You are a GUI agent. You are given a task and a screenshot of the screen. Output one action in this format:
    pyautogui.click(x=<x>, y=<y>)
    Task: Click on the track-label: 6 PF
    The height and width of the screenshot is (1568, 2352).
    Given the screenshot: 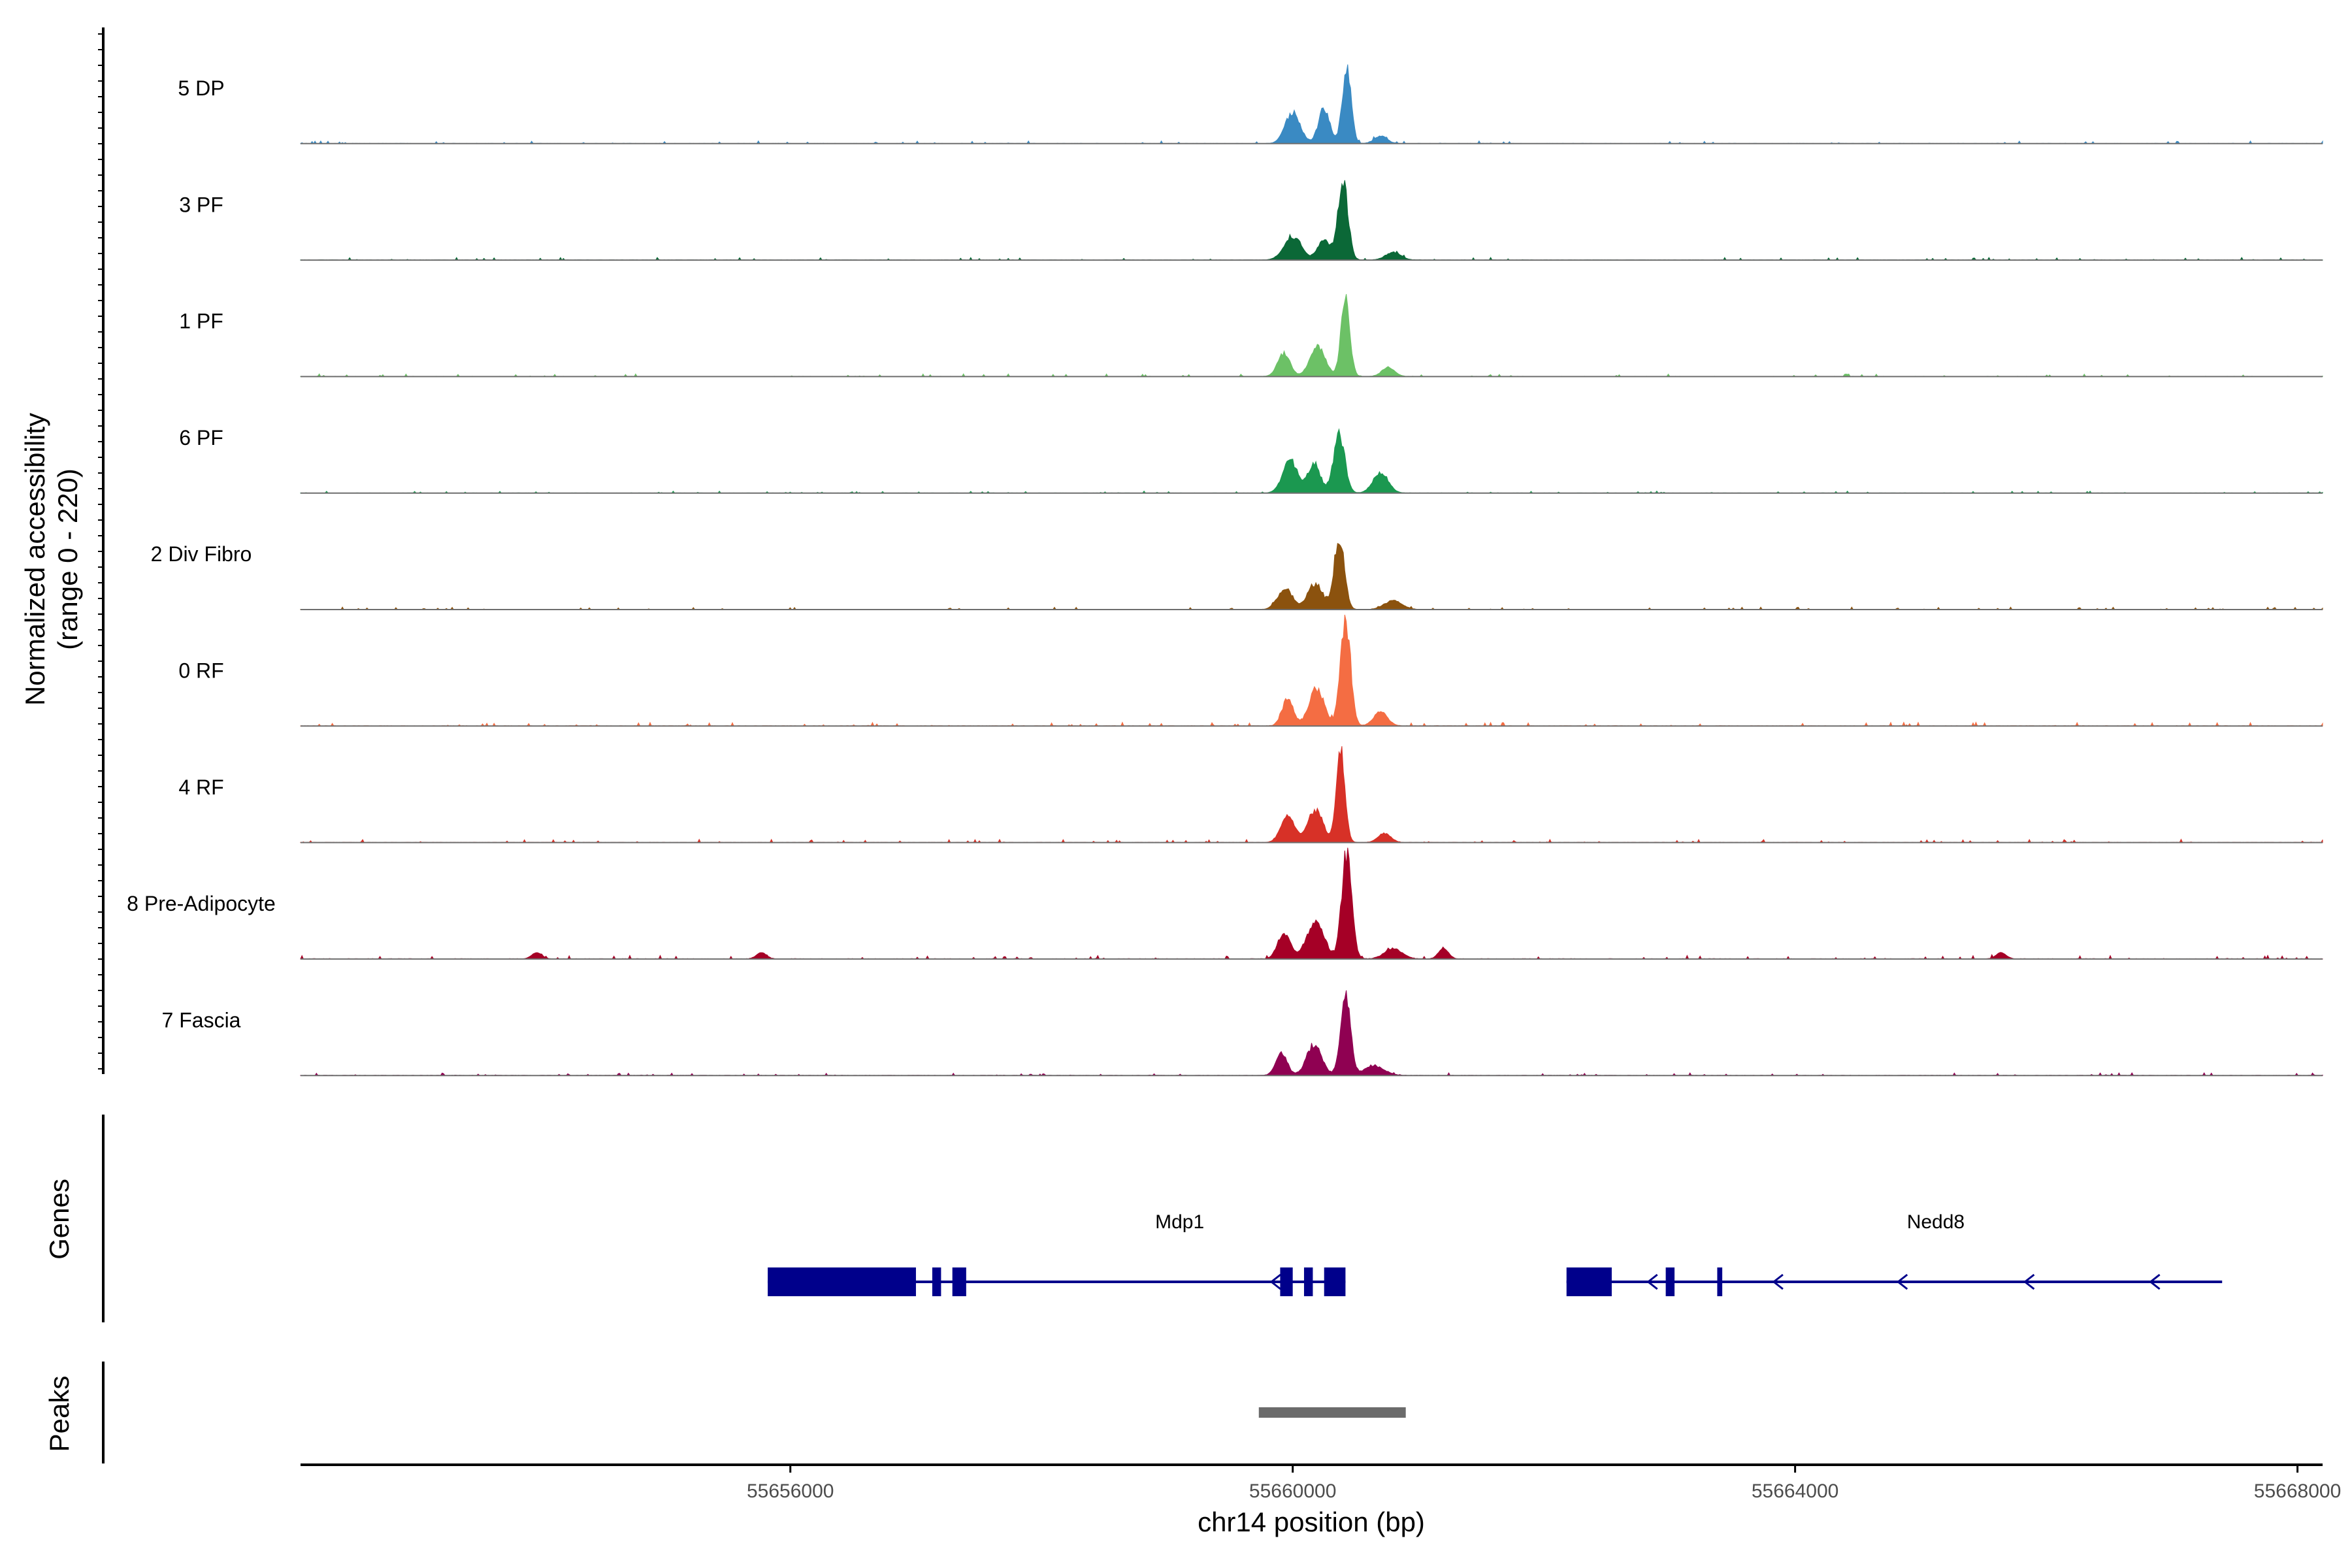 What is the action you would take?
    pyautogui.click(x=201, y=437)
    